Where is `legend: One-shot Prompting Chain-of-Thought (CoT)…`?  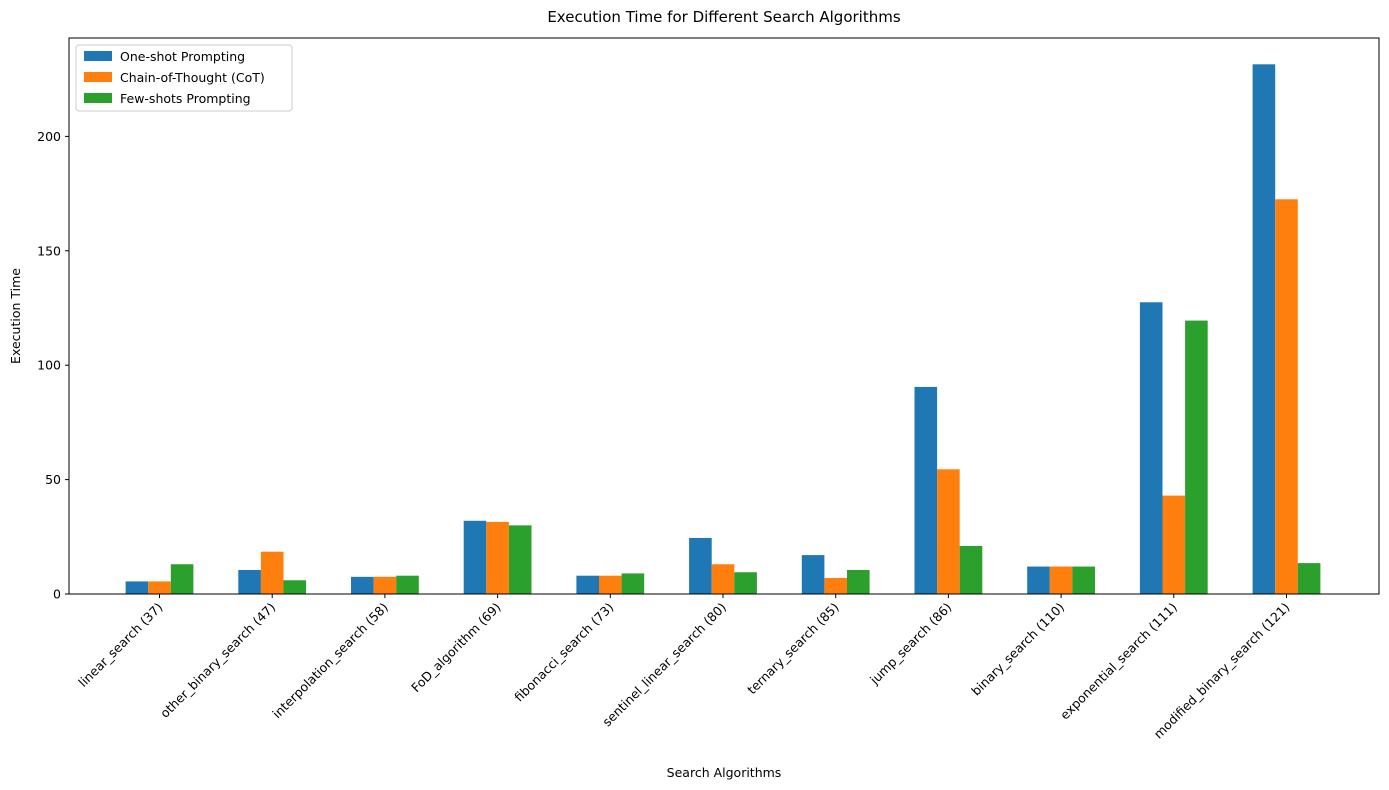
legend: One-shot Prompting Chain-of-Thought (CoT)… is located at coordinates (184, 78).